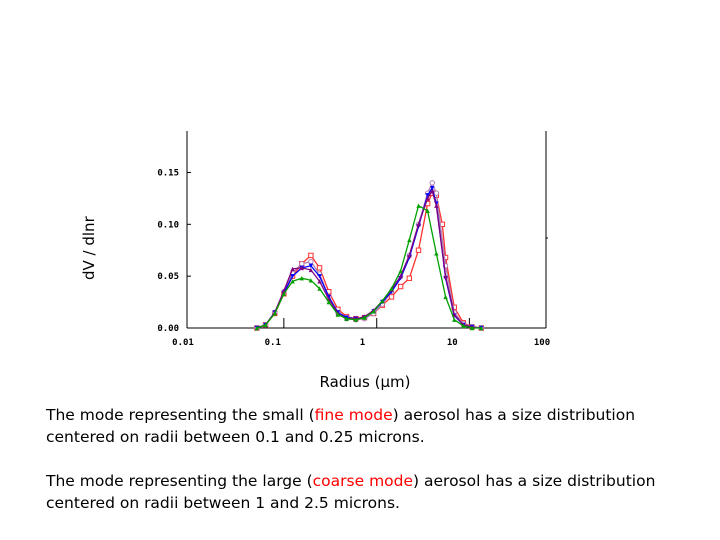  What do you see at coordinates (363, 481) in the screenshot?
I see `coarse-mode-highlight: coarse mode` at bounding box center [363, 481].